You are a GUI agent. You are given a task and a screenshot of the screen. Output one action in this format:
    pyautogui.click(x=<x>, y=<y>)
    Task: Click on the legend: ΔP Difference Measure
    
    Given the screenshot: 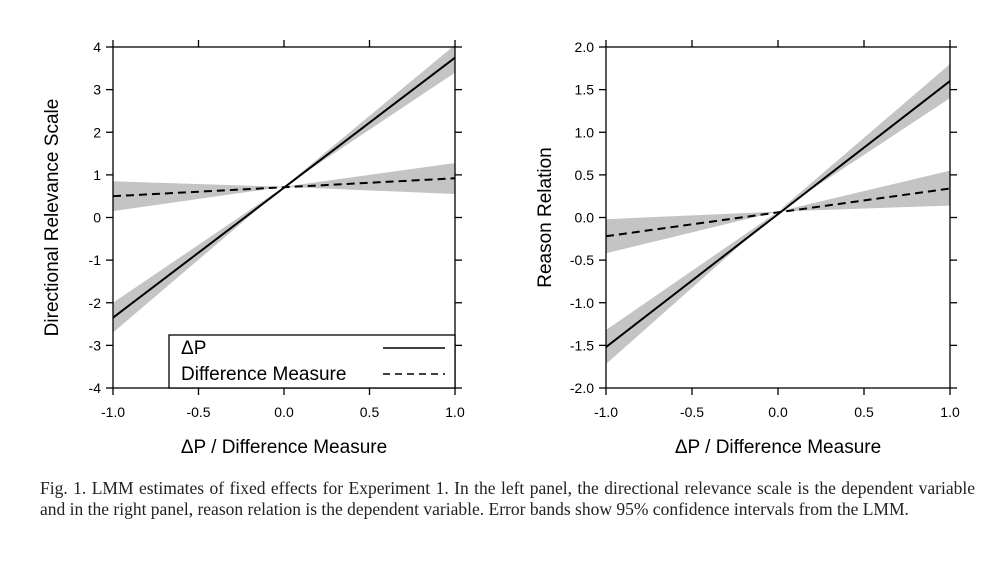 What is the action you would take?
    pyautogui.click(x=312, y=361)
    